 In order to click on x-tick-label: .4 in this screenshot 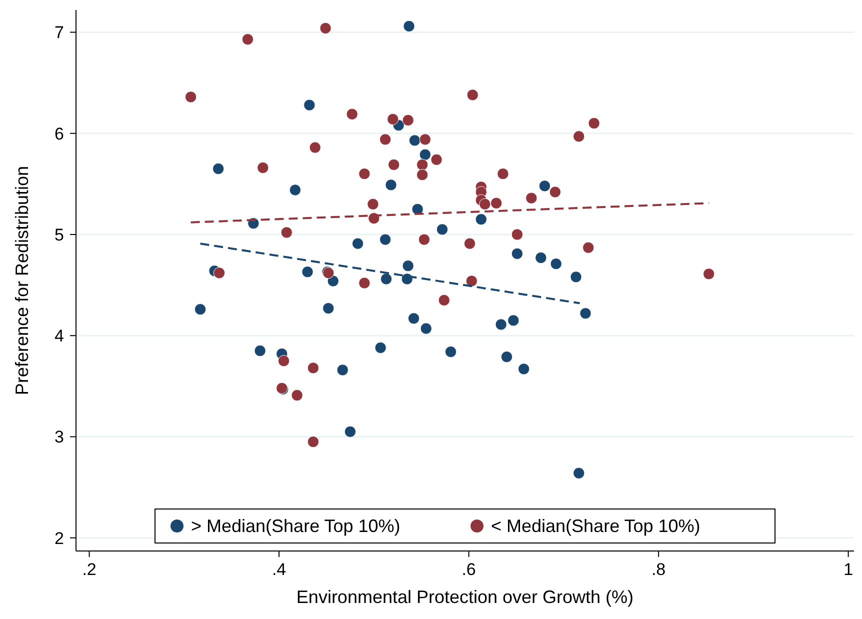, I will do `click(279, 569)`.